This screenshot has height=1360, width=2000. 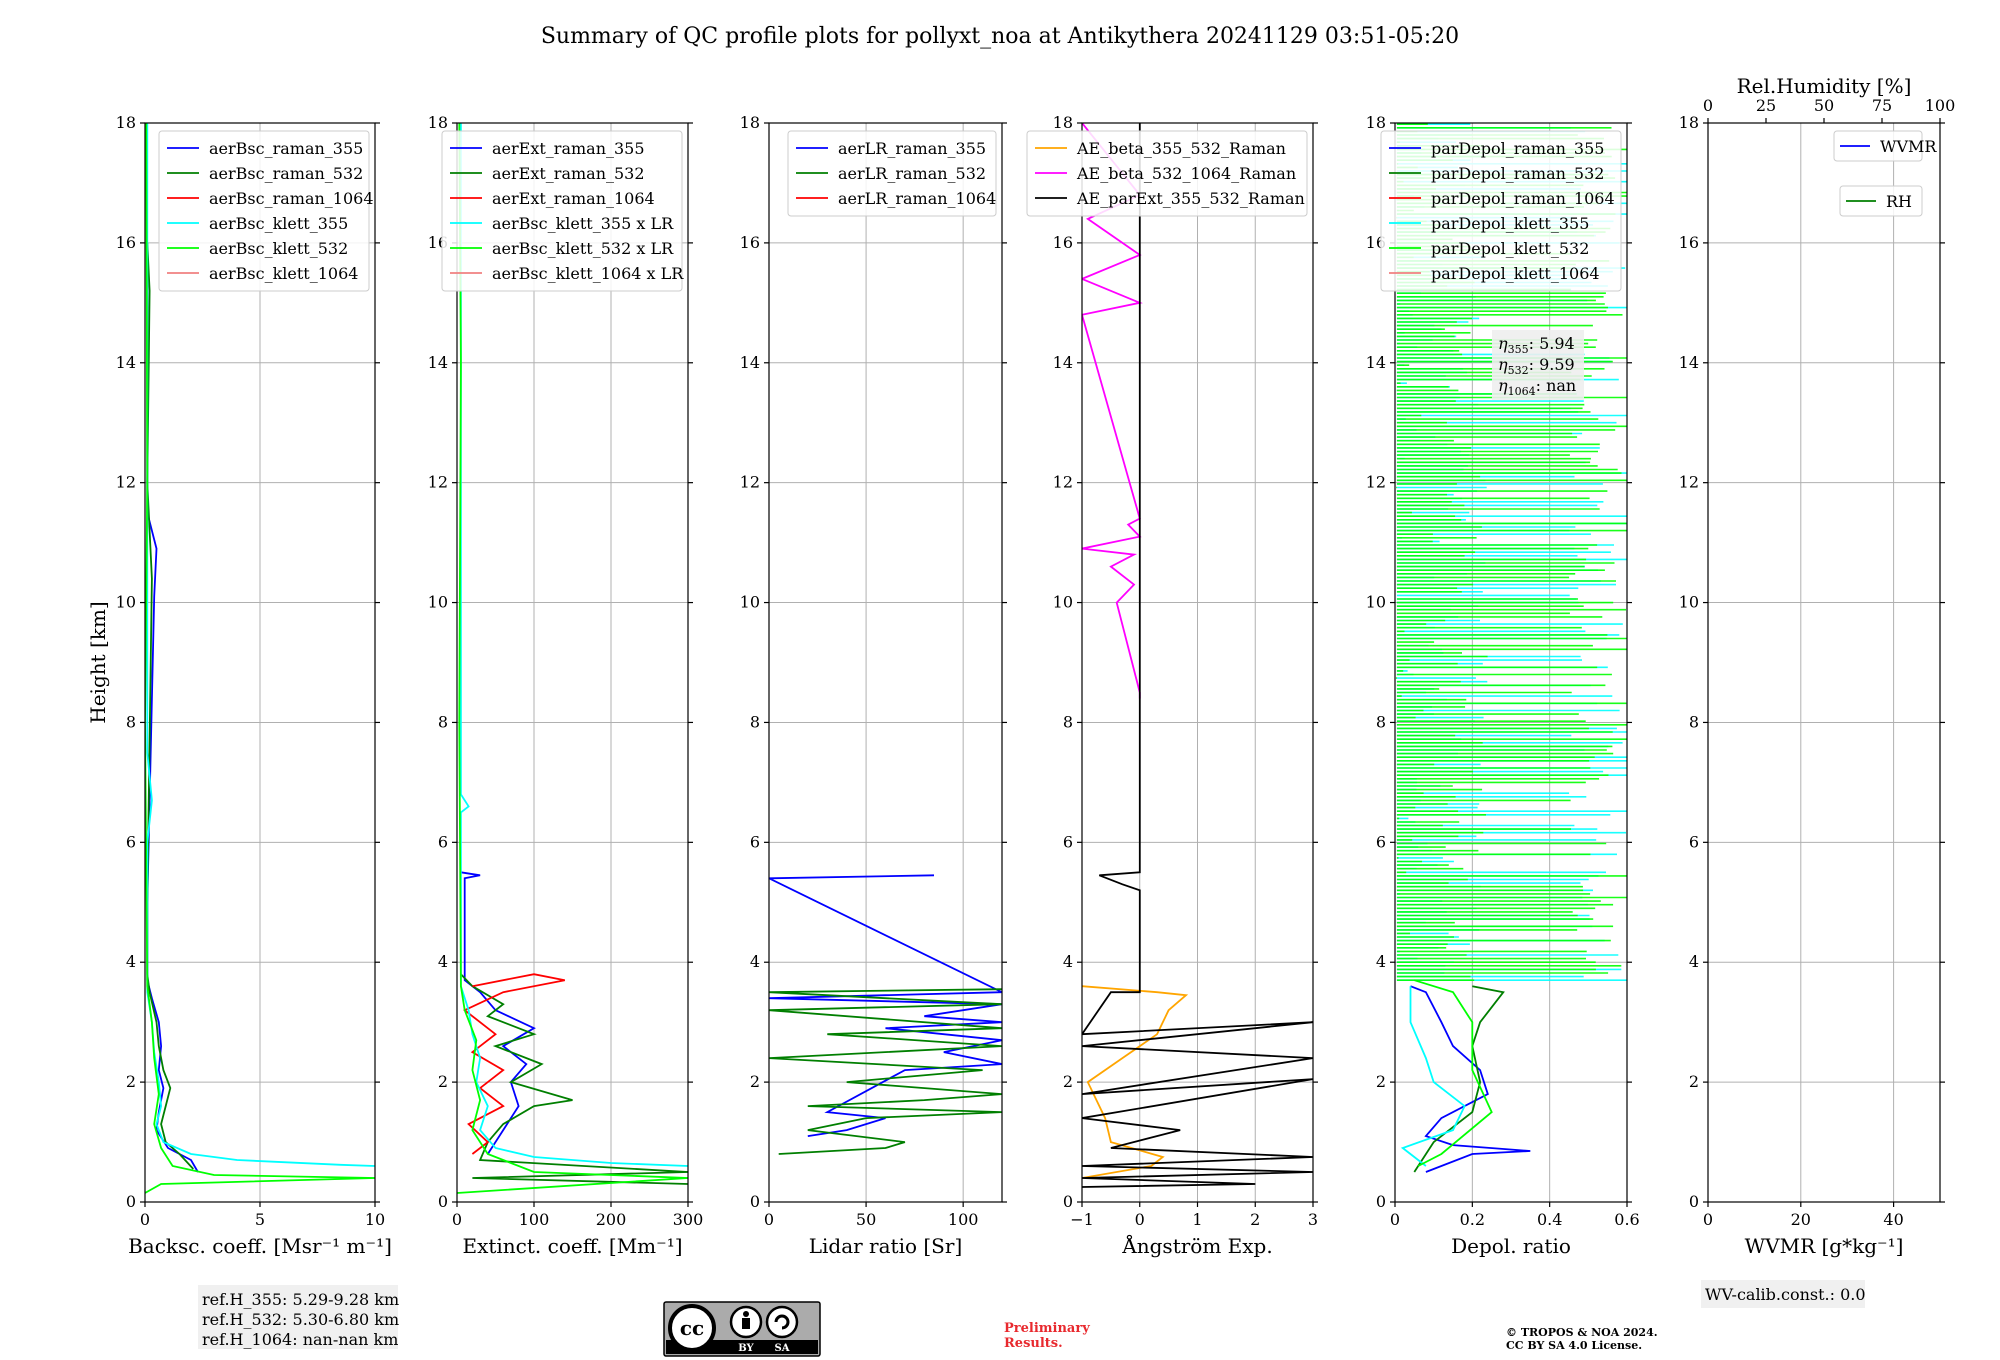 I want to click on eta-line: η1064: nan, so click(x=1537, y=387).